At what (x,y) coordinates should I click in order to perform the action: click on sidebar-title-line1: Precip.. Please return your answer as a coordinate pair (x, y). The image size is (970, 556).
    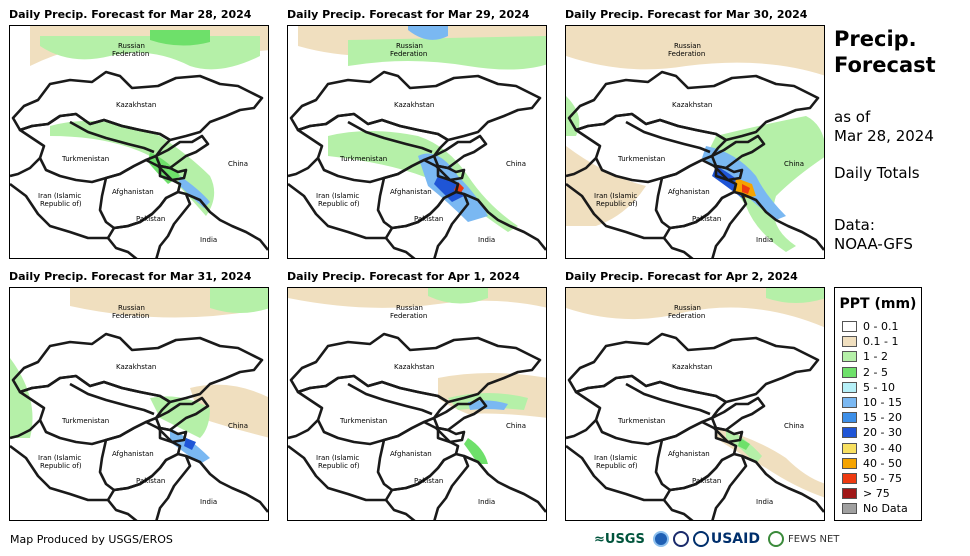
    Looking at the image, I should click on (875, 39).